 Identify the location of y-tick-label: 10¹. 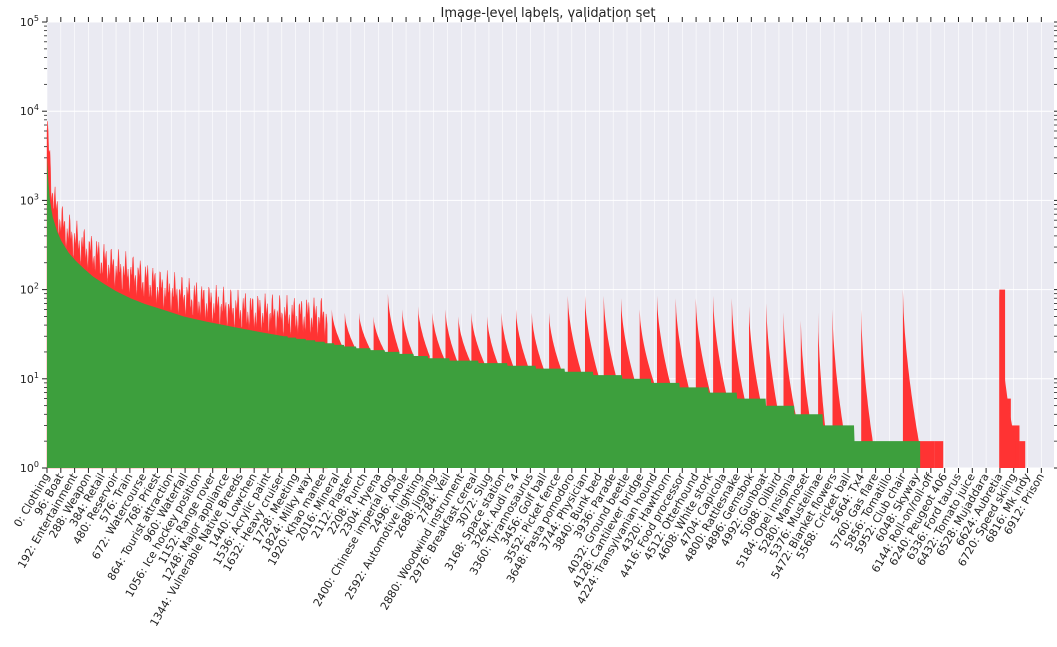
(29, 378).